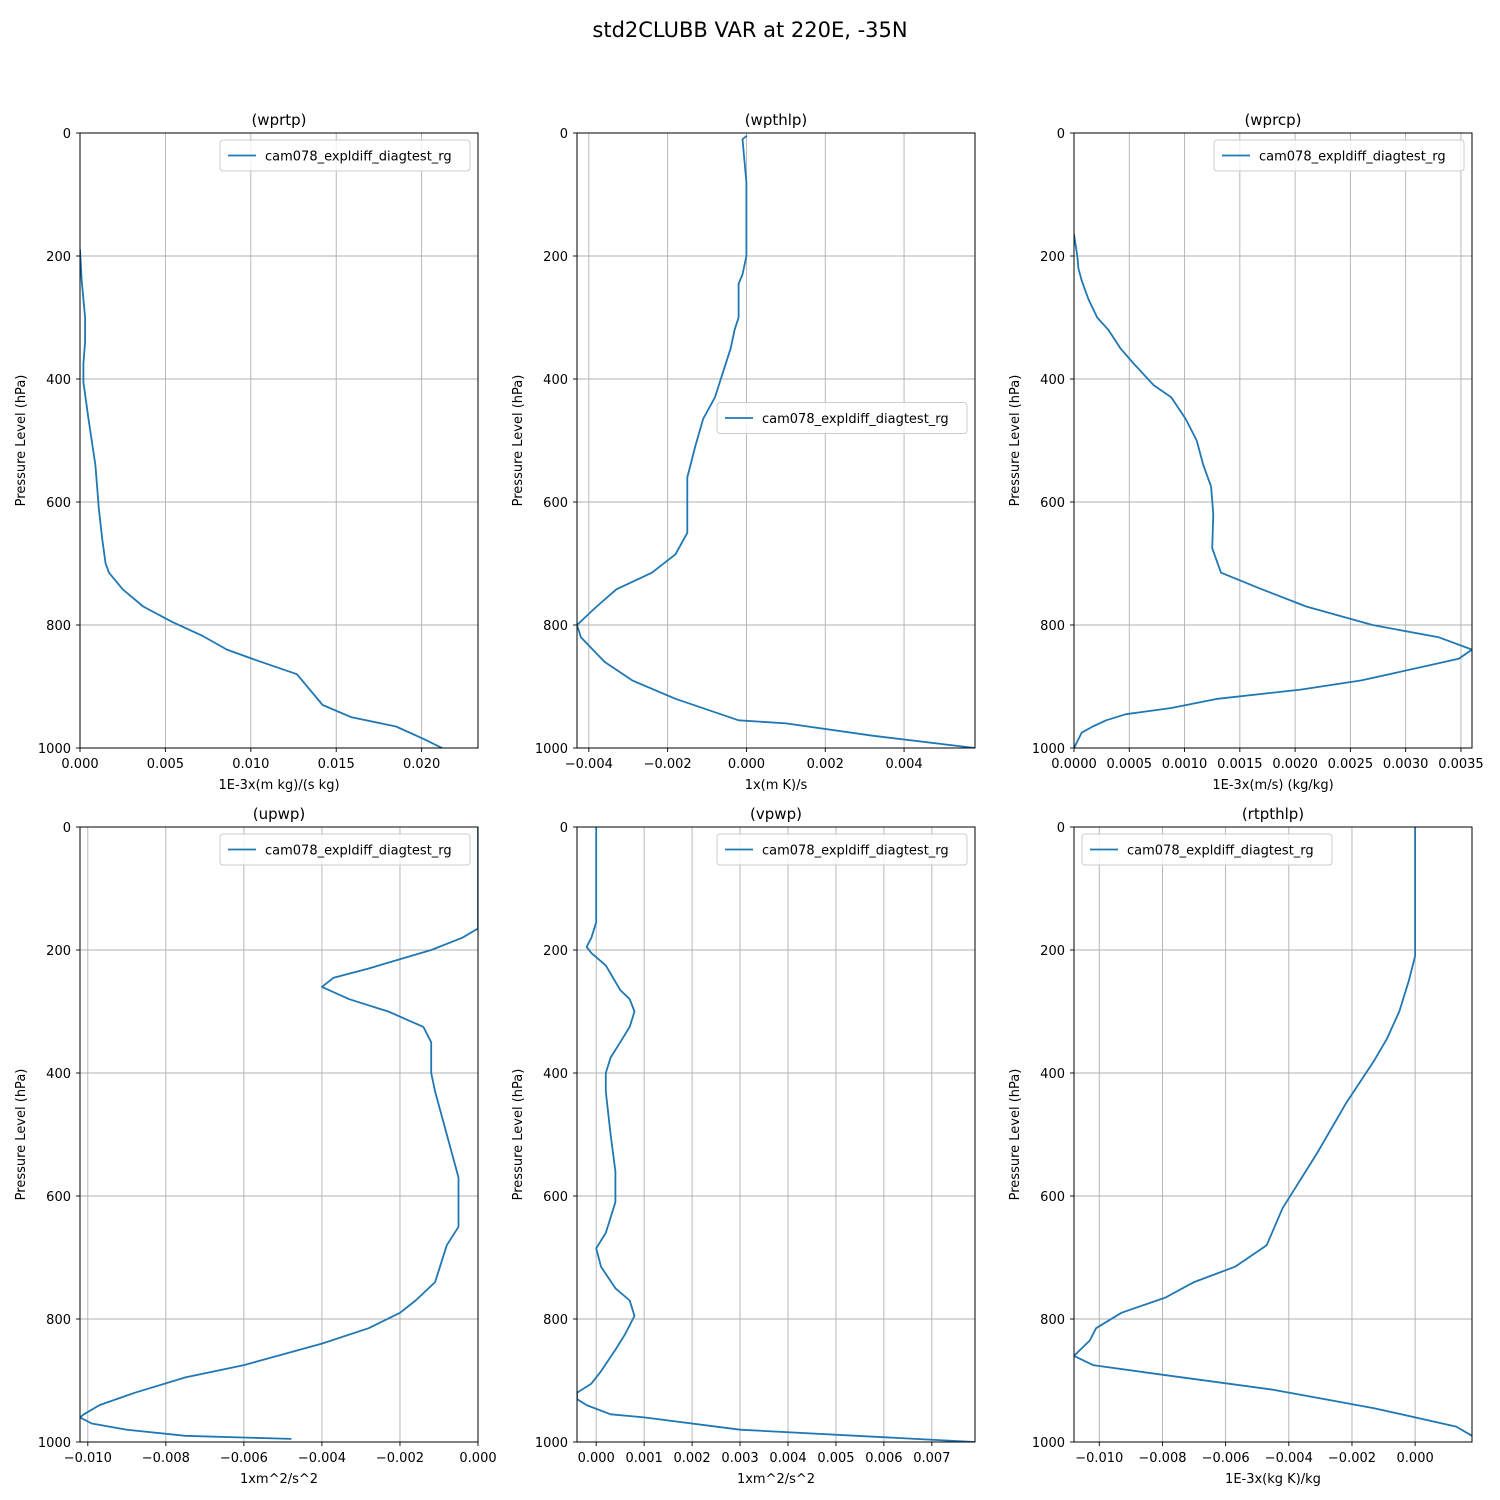 This screenshot has height=1500, width=1500. Describe the element at coordinates (644, 1458) in the screenshot. I see `x-tick-label: 0.001` at that location.